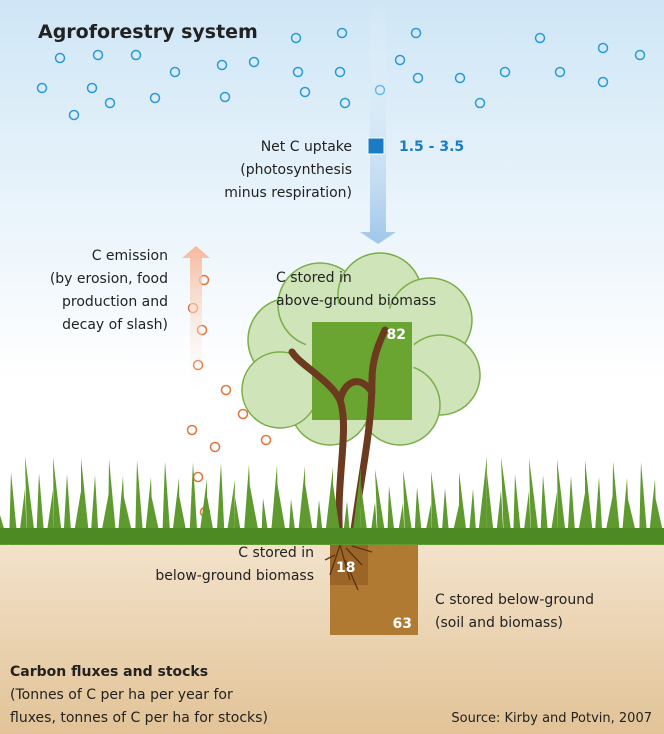 Image resolution: width=664 pixels, height=734 pixels. What do you see at coordinates (514, 600) in the screenshot?
I see `total-below-label: C stored below-ground` at bounding box center [514, 600].